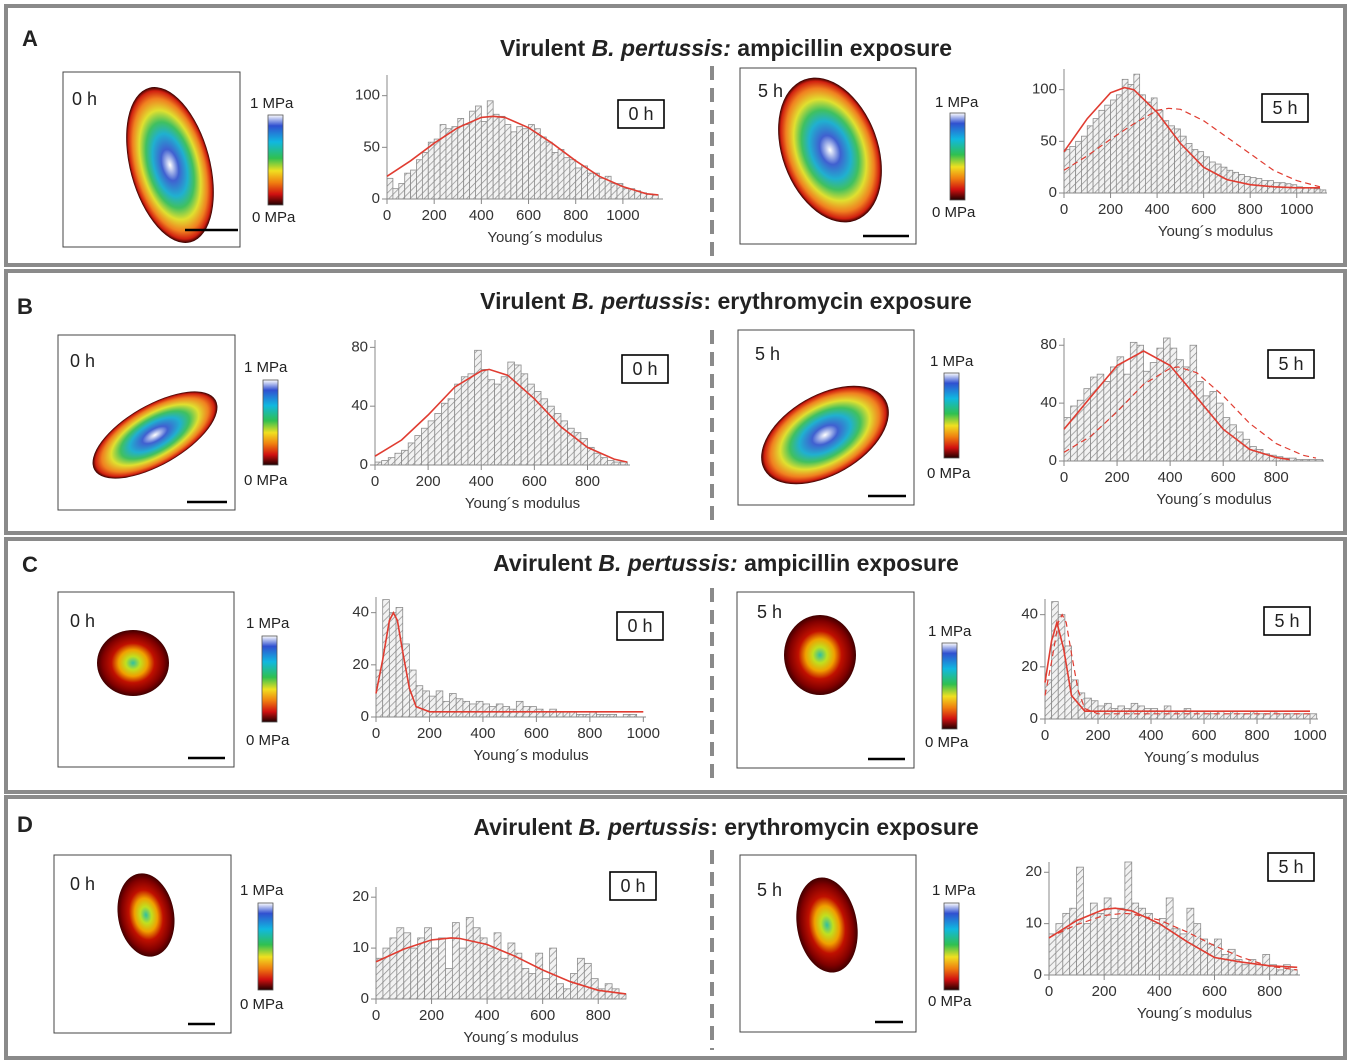 This screenshot has height=1061, width=1351. Describe the element at coordinates (30, 38) in the screenshot. I see `panel-label: A` at that location.